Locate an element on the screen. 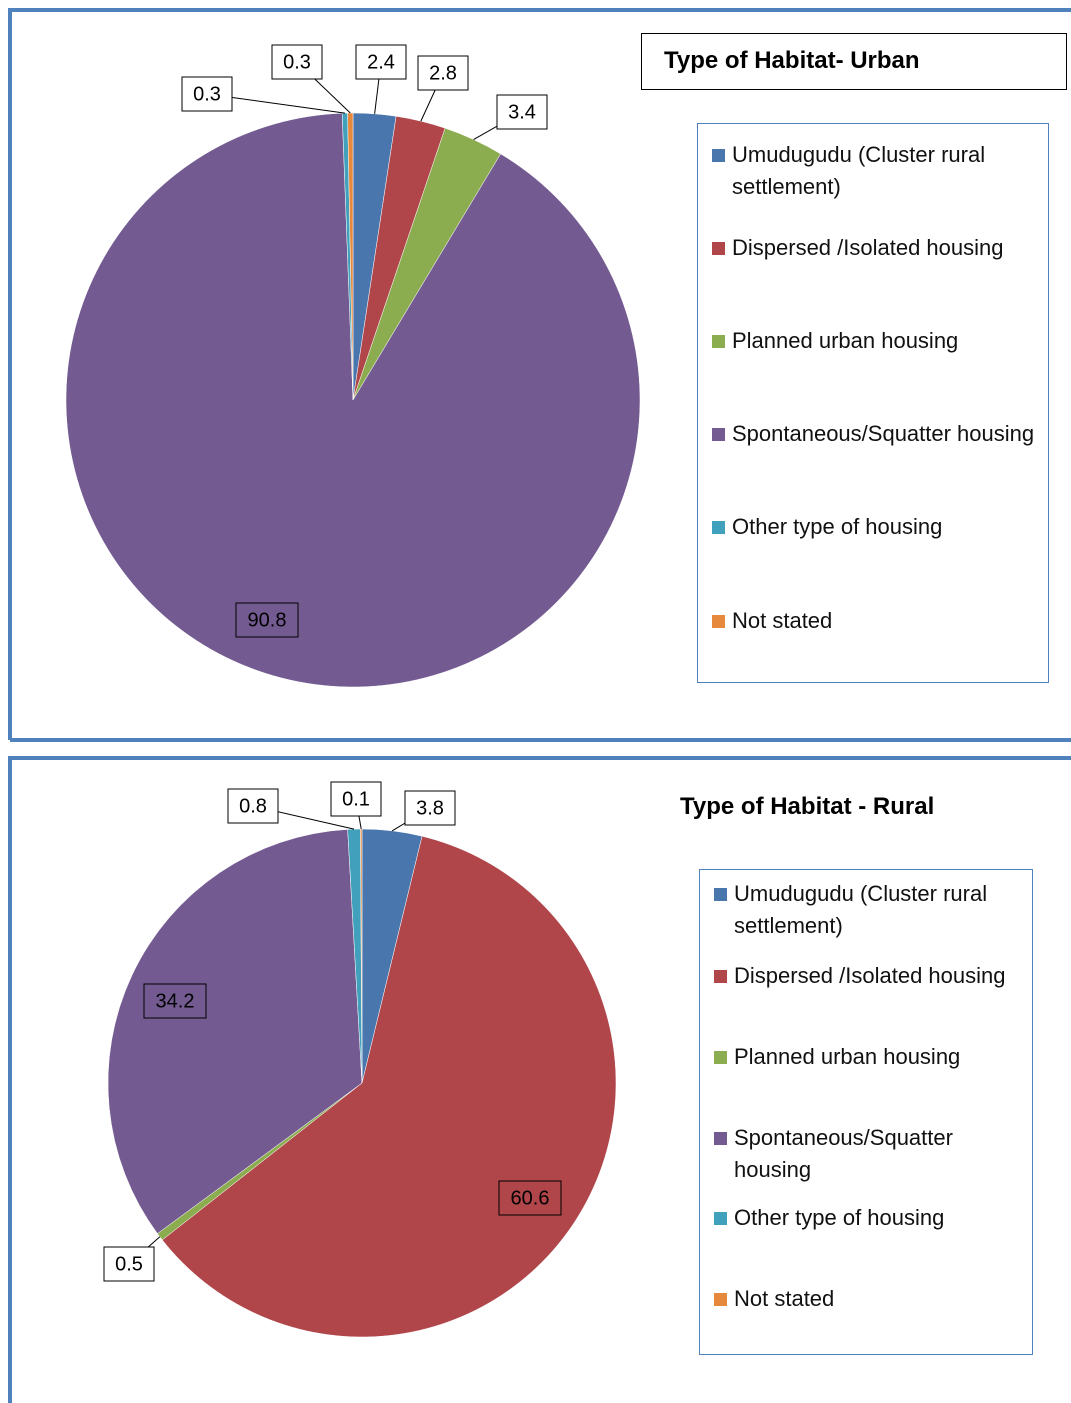  data-label: 34.2 is located at coordinates (175, 1001).